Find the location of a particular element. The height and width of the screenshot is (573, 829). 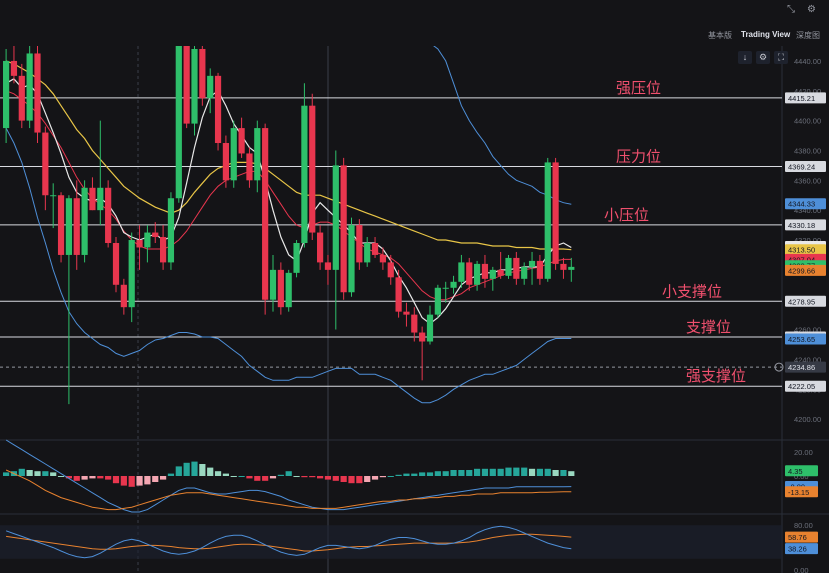

rsi-tag is located at coordinates (801, 537).